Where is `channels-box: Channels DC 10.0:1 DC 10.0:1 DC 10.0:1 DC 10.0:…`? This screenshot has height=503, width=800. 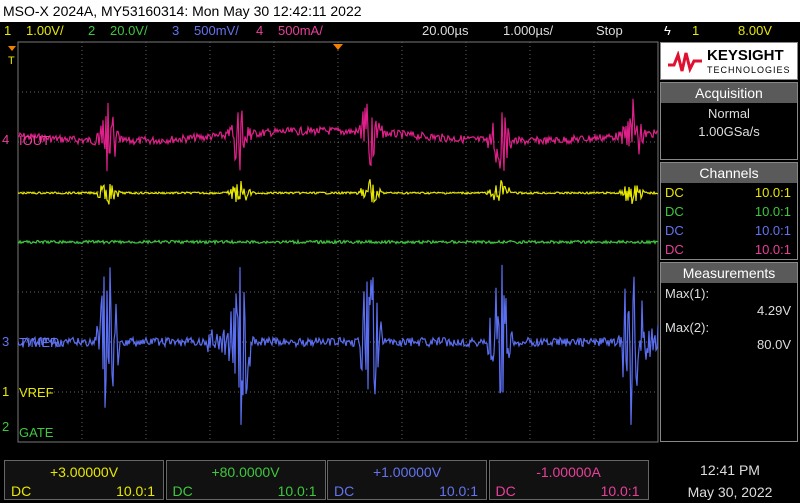 channels-box: Channels DC 10.0:1 DC 10.0:1 DC 10.0:1 DC 10.0:… is located at coordinates (729, 211).